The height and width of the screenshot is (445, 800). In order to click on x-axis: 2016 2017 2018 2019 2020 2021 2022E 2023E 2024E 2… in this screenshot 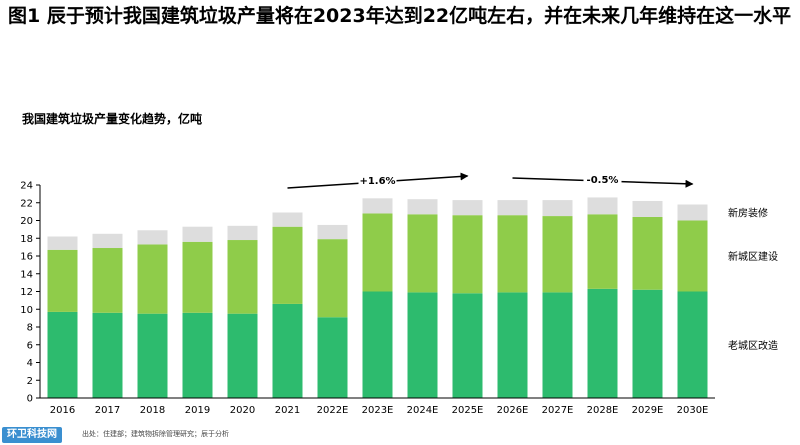, I will do `click(377, 406)`.